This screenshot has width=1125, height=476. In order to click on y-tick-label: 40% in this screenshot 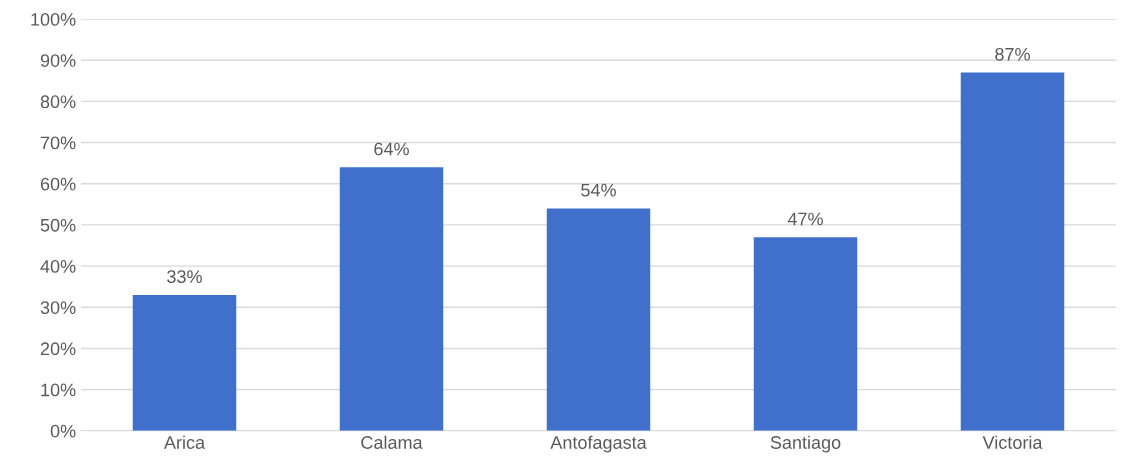, I will do `click(58, 266)`.